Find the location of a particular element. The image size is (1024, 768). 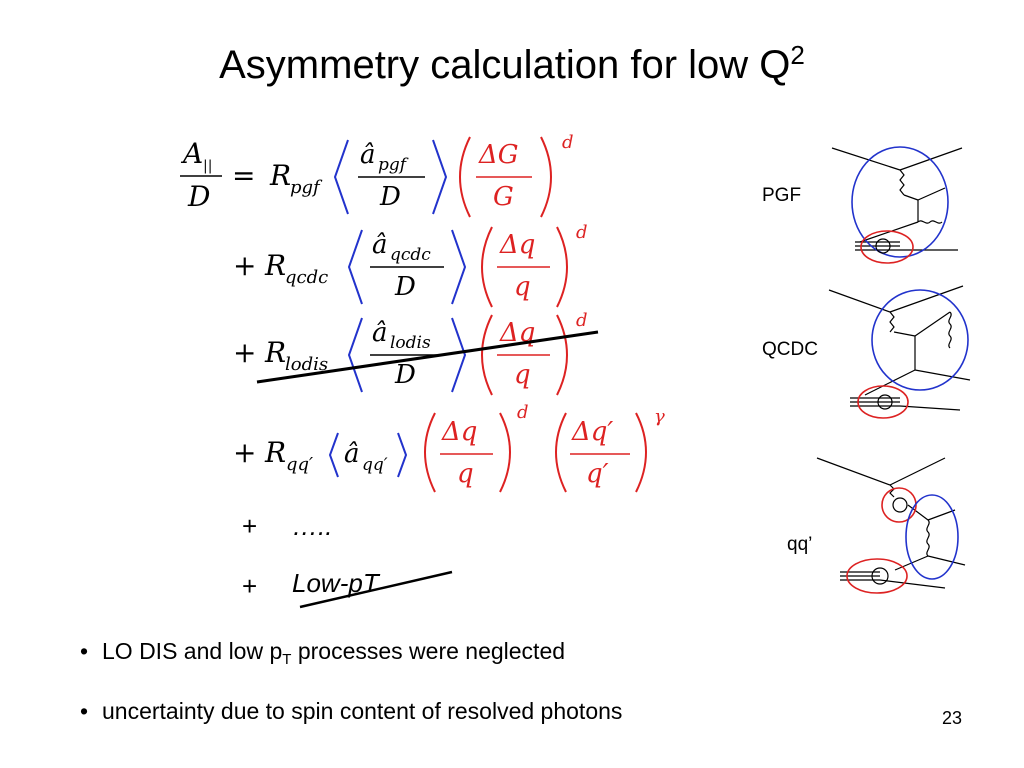

slide-title: Asymmetry calculation for low Q2 is located at coordinates (512, 60).